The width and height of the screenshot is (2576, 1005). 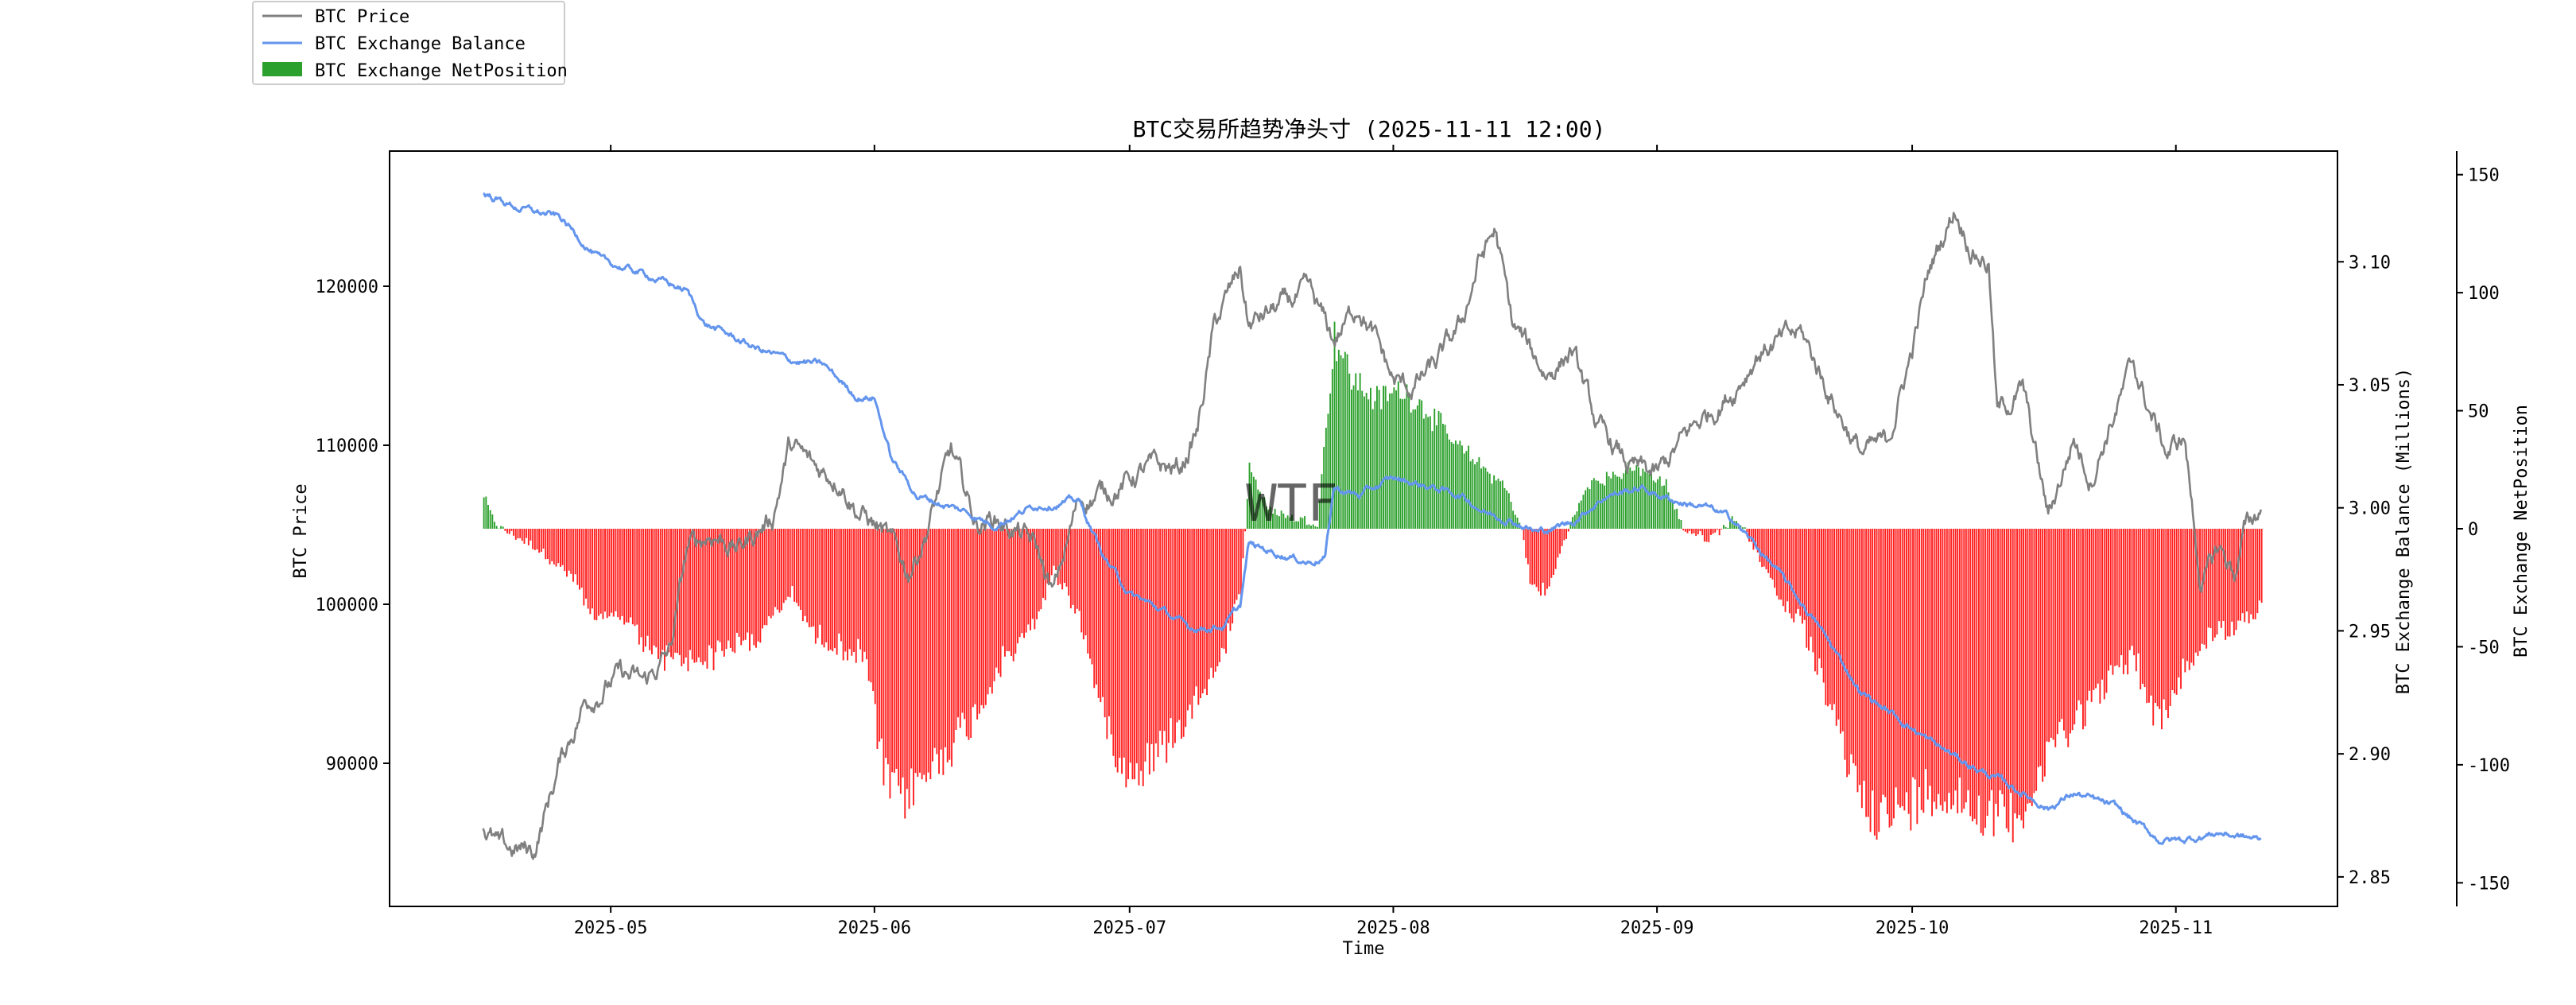 What do you see at coordinates (2370, 755) in the screenshot?
I see `right1-axis-tick-label: 2.90` at bounding box center [2370, 755].